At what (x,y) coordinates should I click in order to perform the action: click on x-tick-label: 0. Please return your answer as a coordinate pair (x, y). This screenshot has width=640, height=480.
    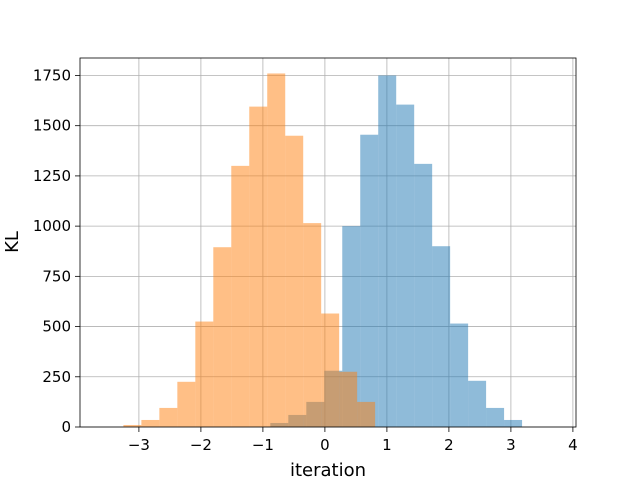
    Looking at the image, I should click on (325, 445).